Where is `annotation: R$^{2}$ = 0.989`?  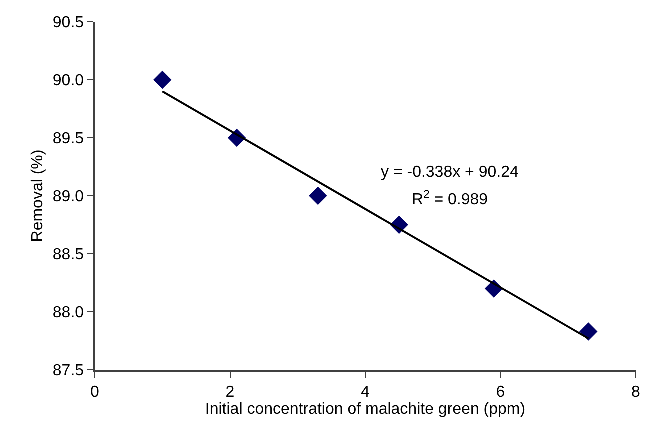 annotation: R$^{2}$ = 0.989 is located at coordinates (450, 199).